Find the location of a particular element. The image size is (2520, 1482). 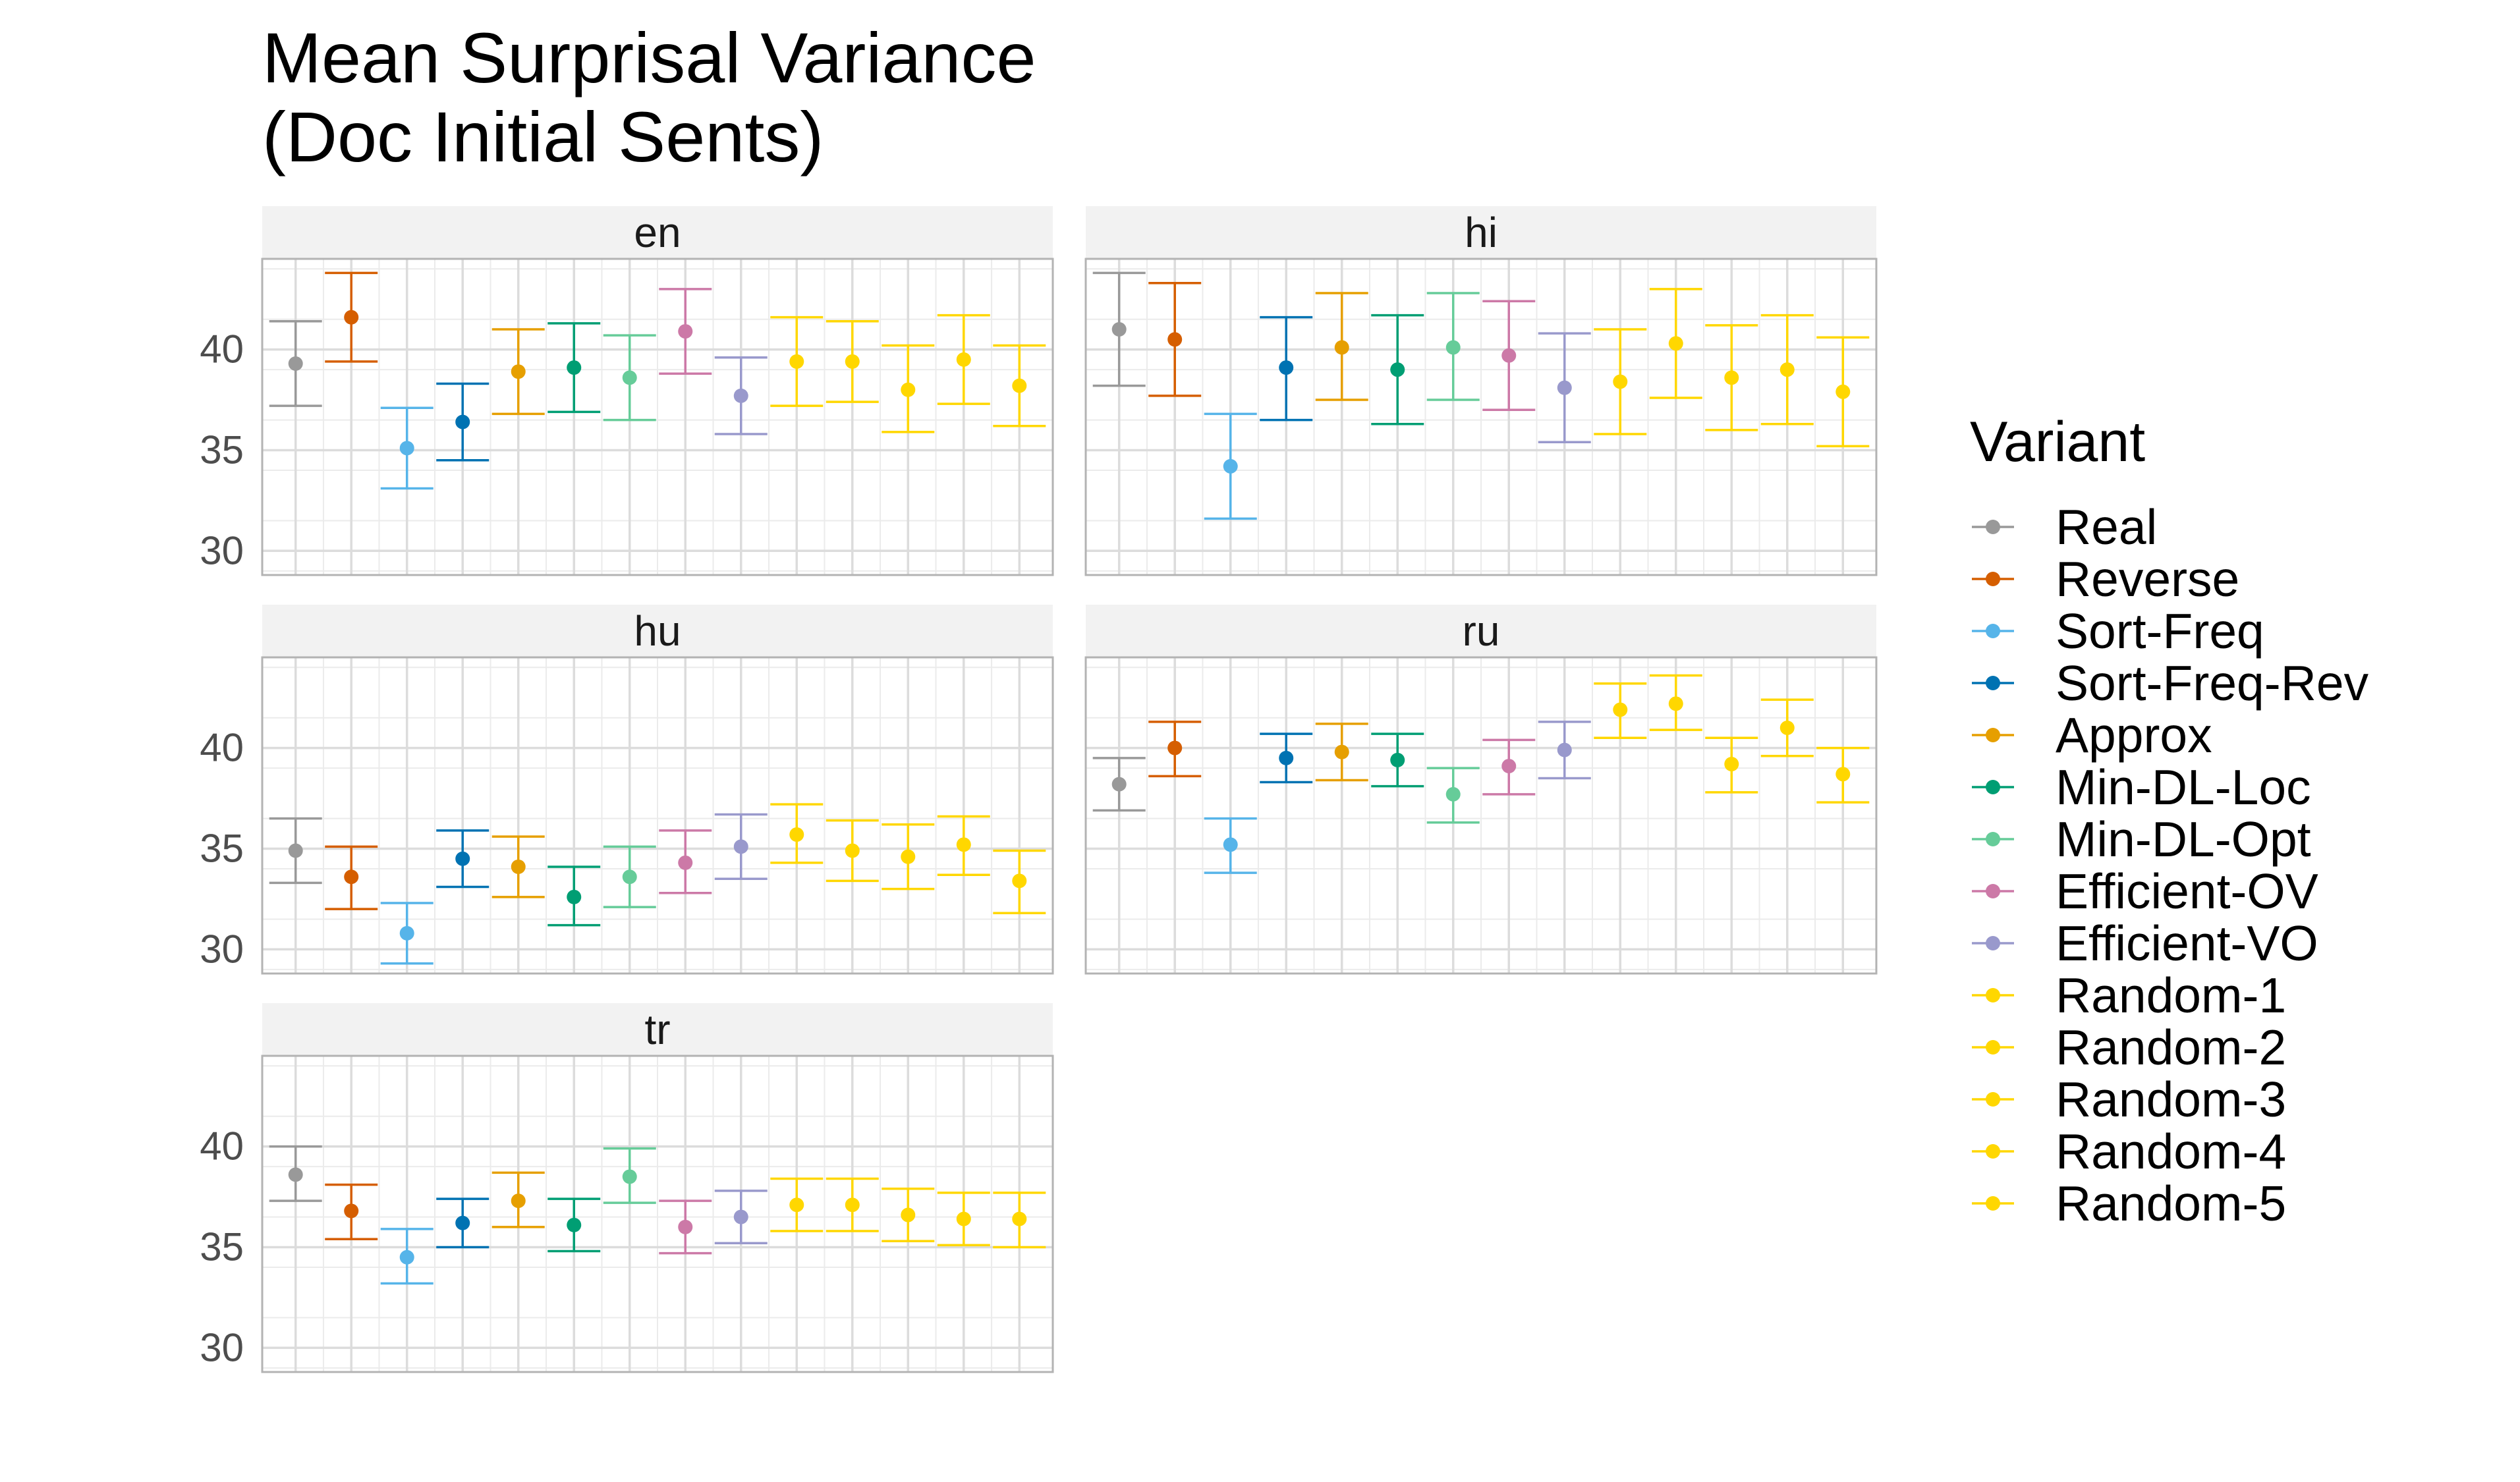

legend-label: Random-4 is located at coordinates (2171, 1151).